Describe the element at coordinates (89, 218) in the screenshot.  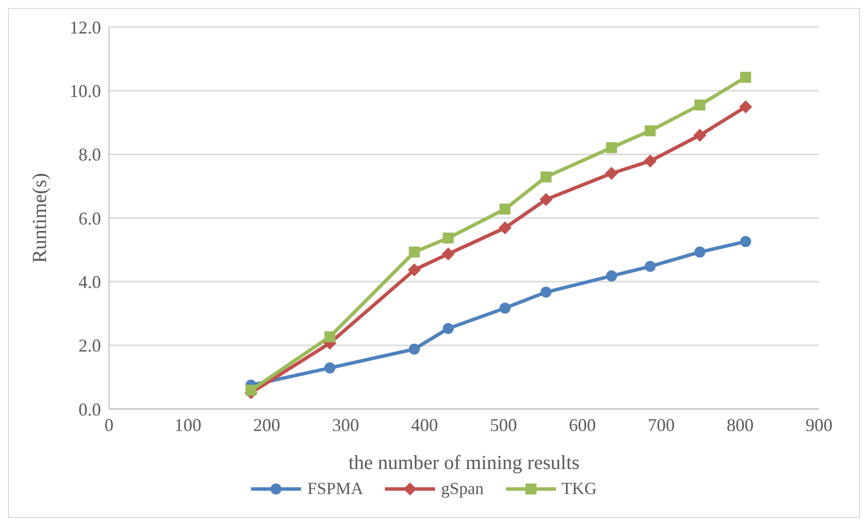
I see `y-tick-label: 6.0` at that location.